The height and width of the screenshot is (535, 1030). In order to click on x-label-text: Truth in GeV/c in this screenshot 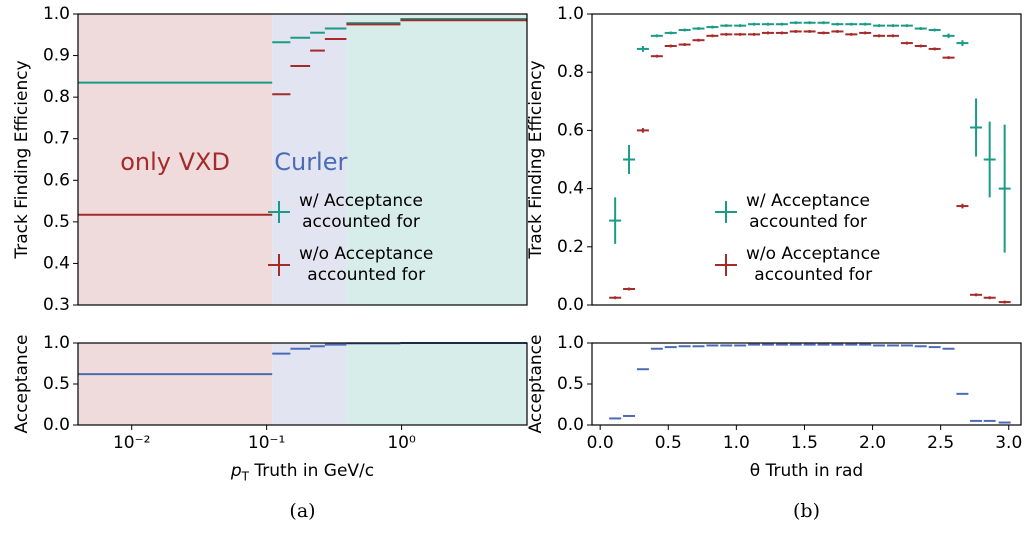, I will do `click(312, 471)`.